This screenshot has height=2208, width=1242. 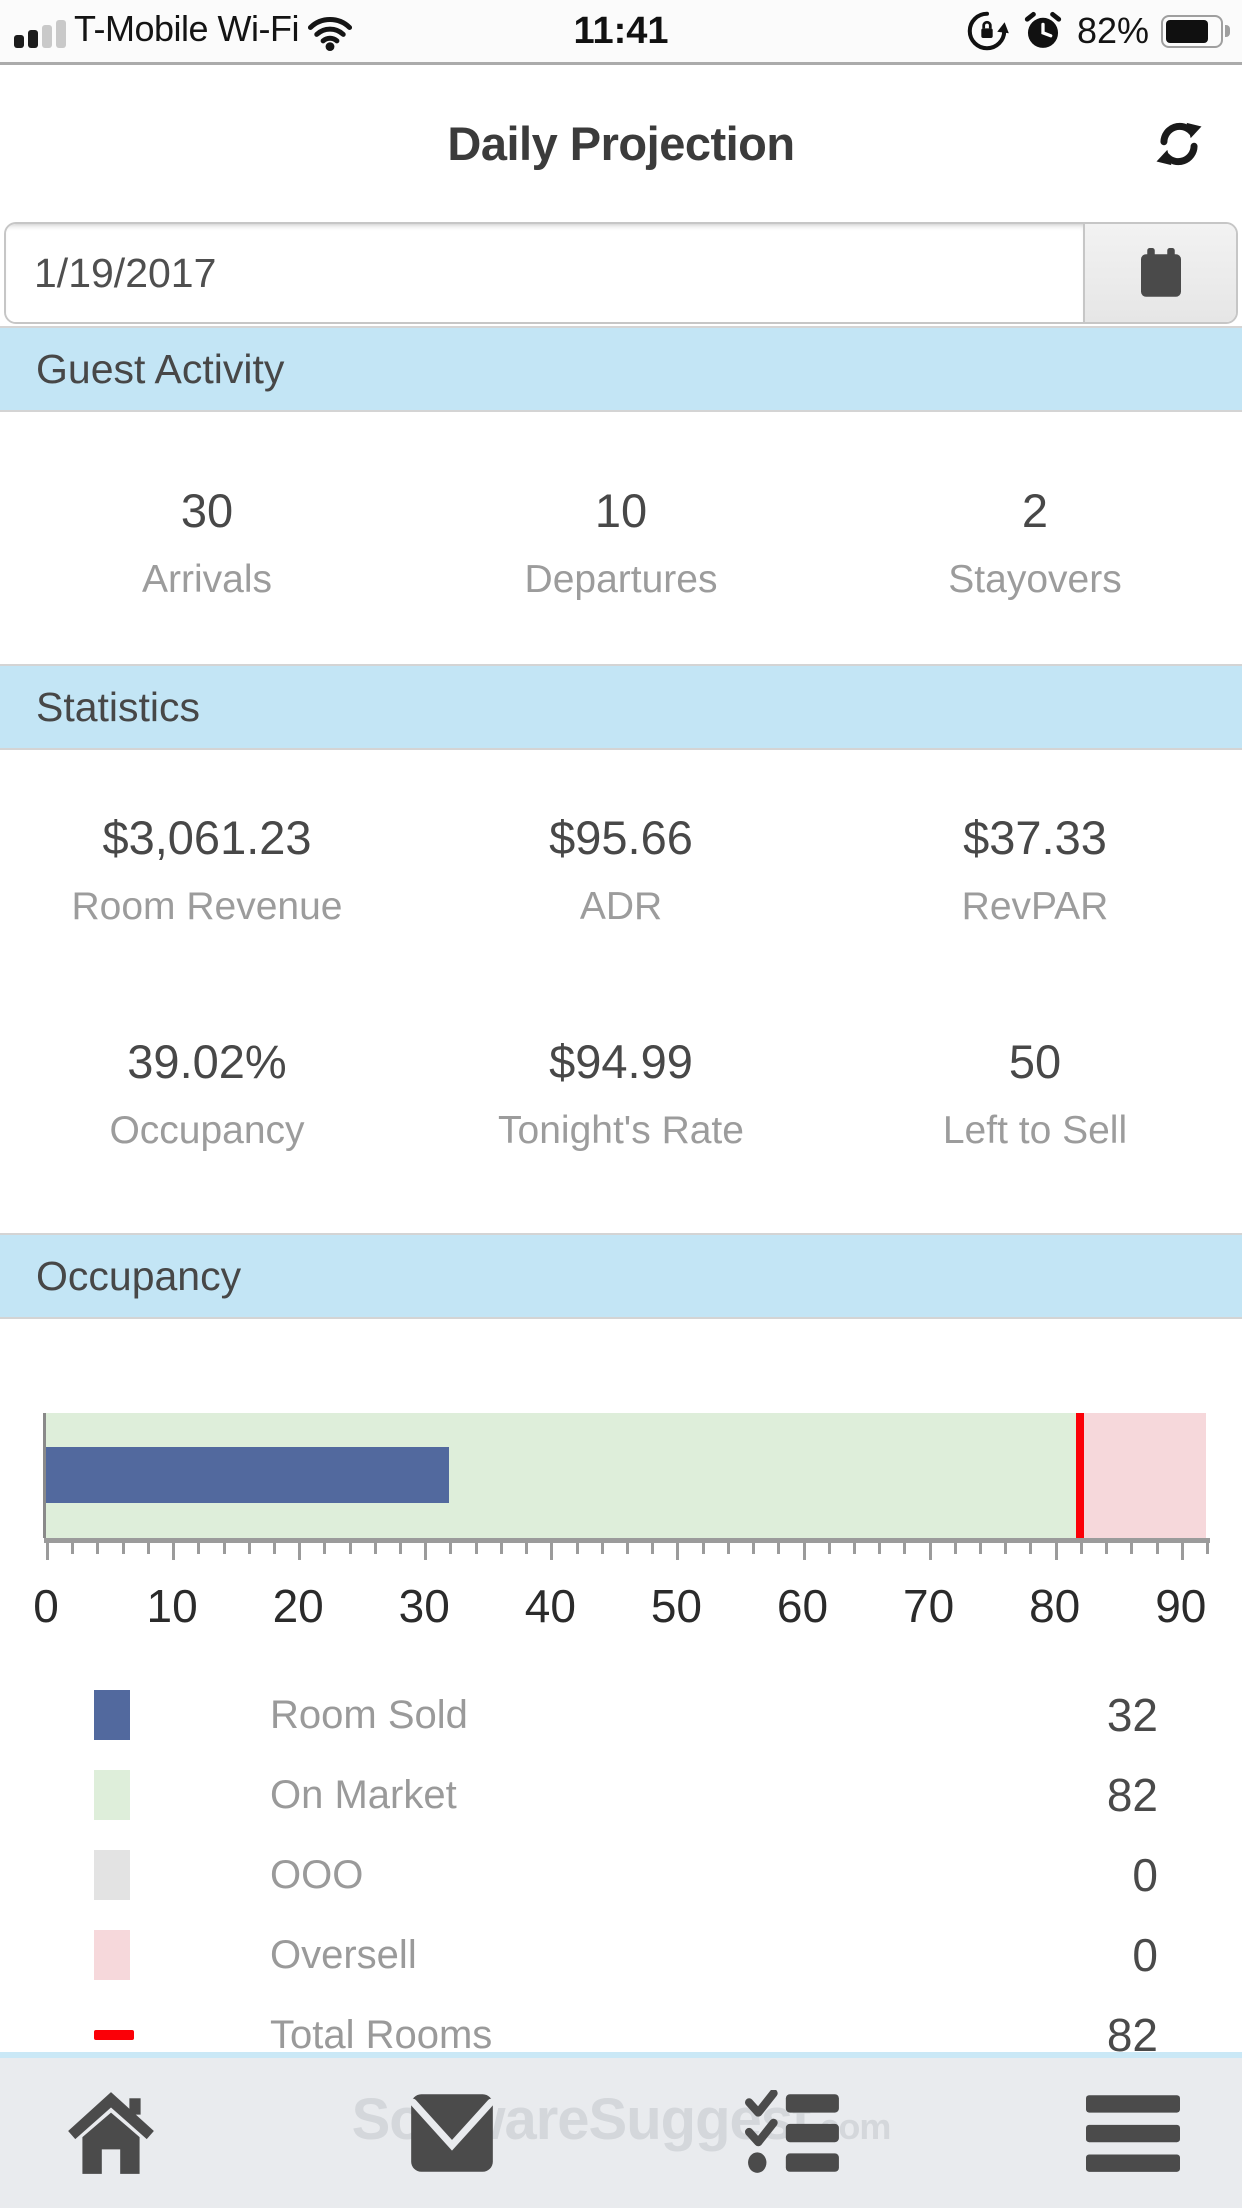 What do you see at coordinates (40, 37) in the screenshot?
I see `cell-signal-icon` at bounding box center [40, 37].